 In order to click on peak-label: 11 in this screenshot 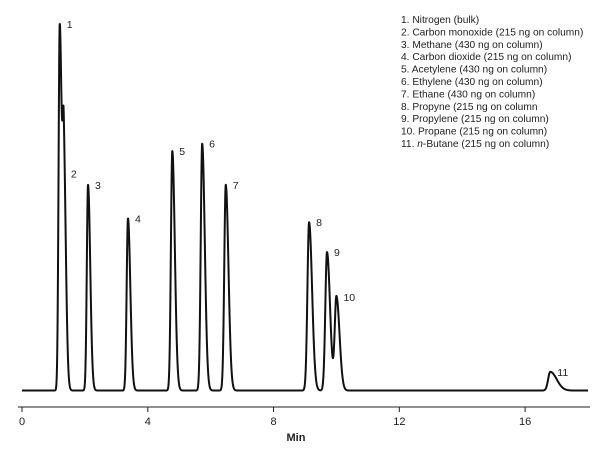, I will do `click(562, 373)`.